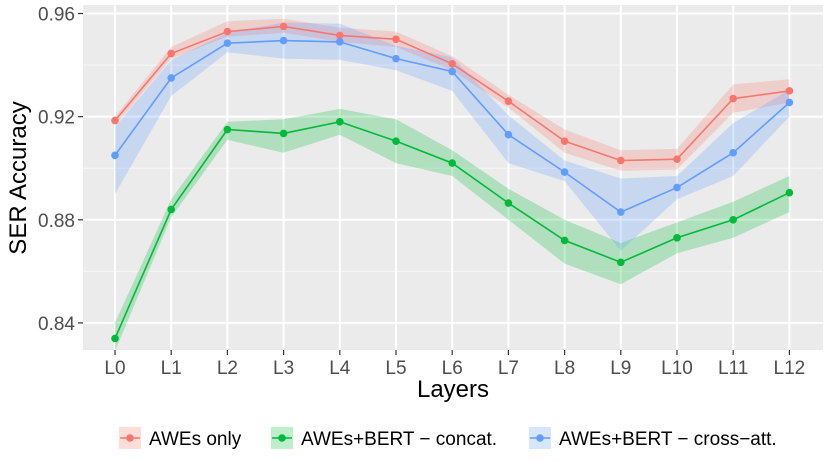 This screenshot has height=461, width=830. What do you see at coordinates (452, 368) in the screenshot?
I see `x-tick-label: L6` at bounding box center [452, 368].